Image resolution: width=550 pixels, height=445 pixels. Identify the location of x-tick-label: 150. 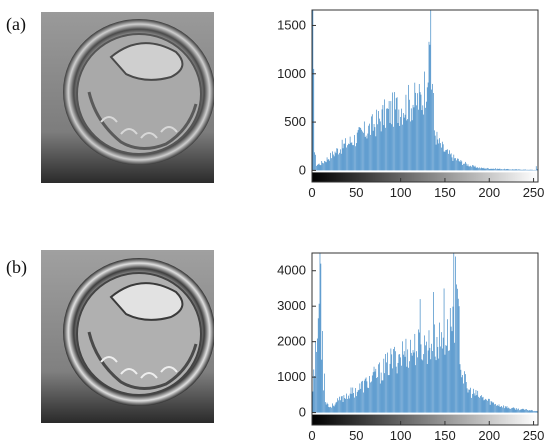
(445, 192).